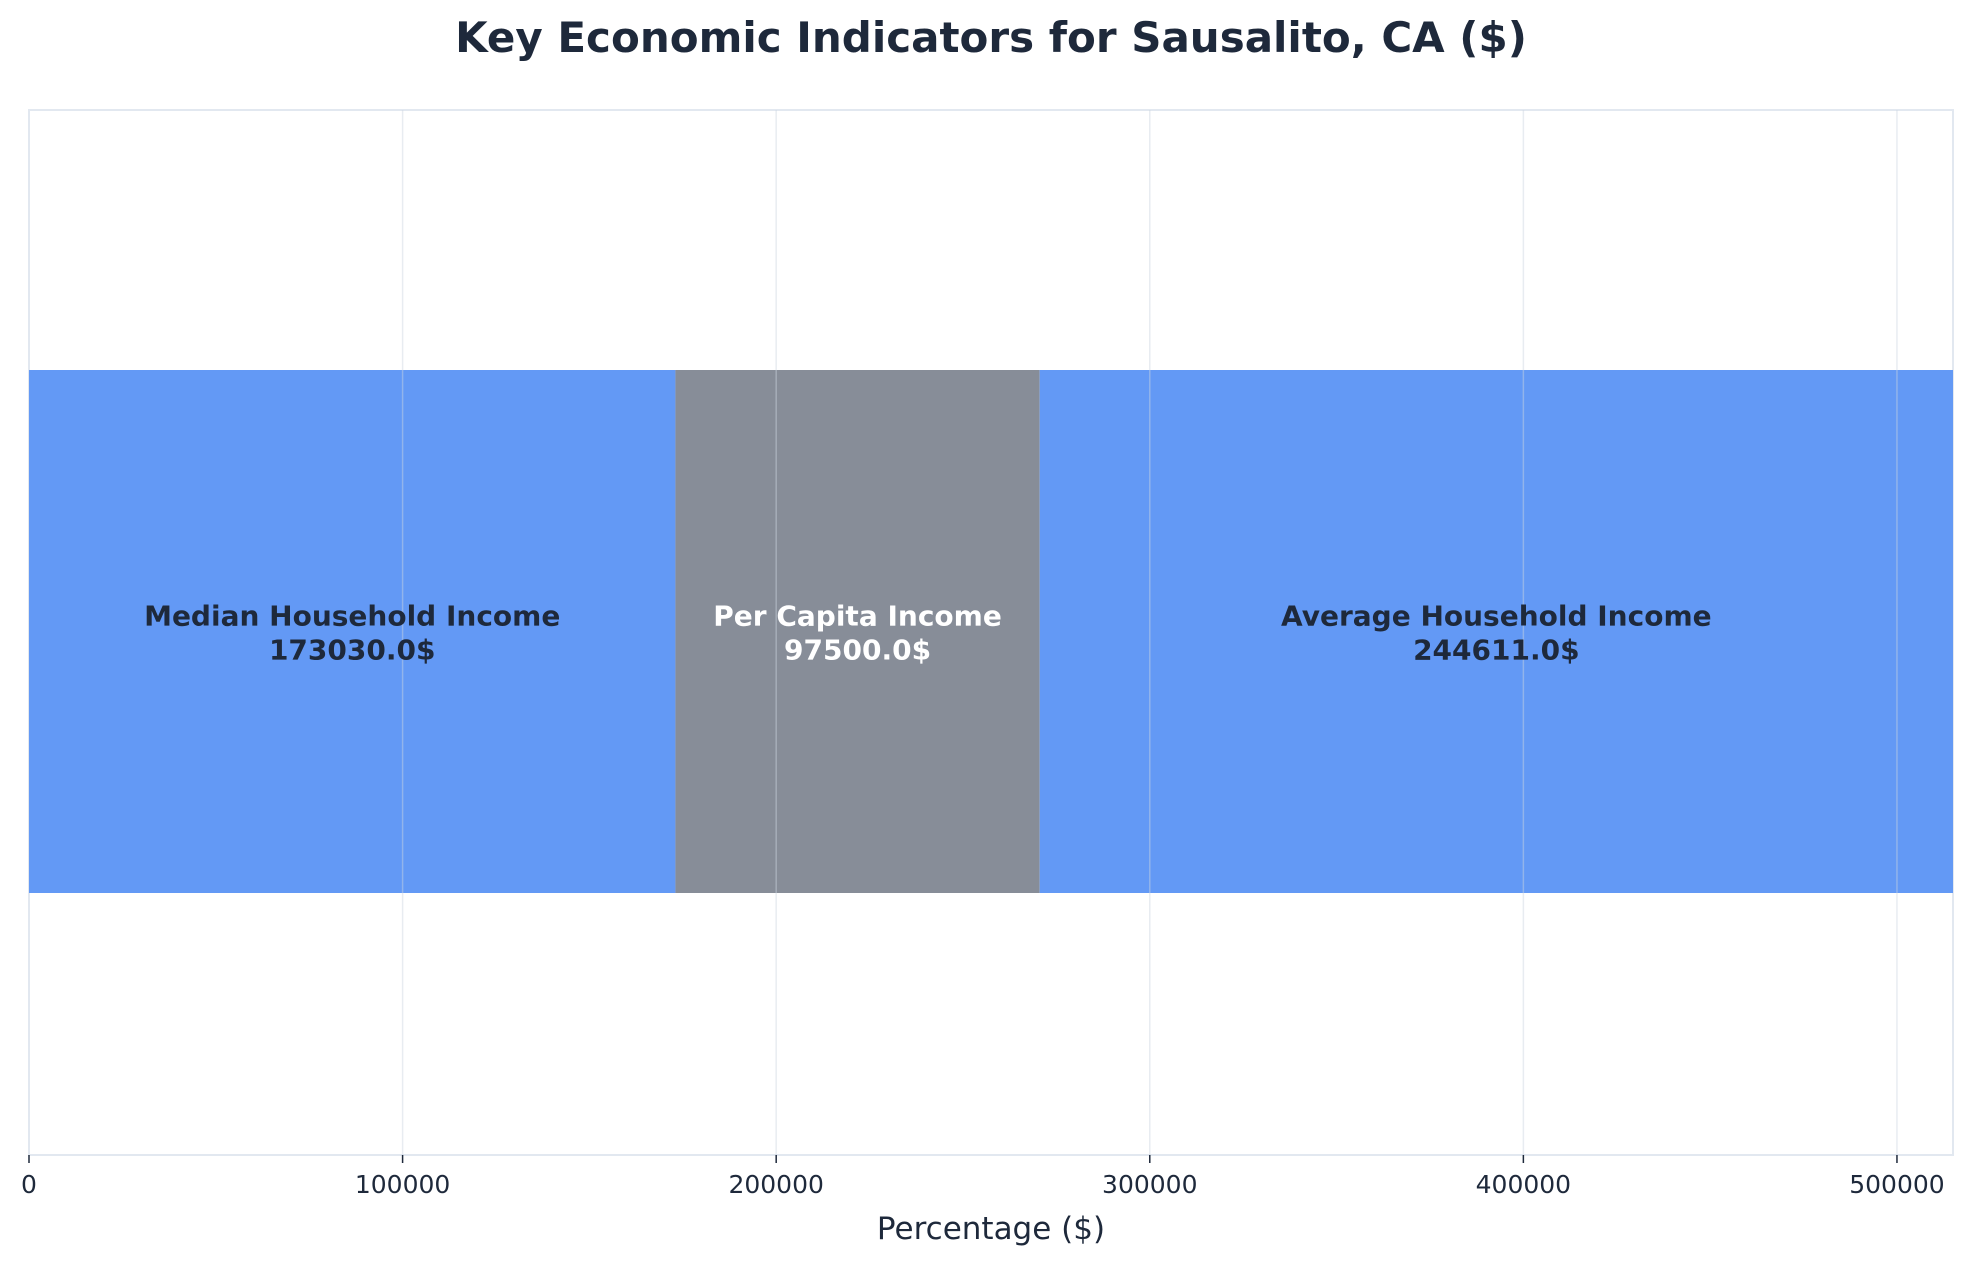  What do you see at coordinates (857, 616) in the screenshot?
I see `bar-label-name-2: Per Capita Income` at bounding box center [857, 616].